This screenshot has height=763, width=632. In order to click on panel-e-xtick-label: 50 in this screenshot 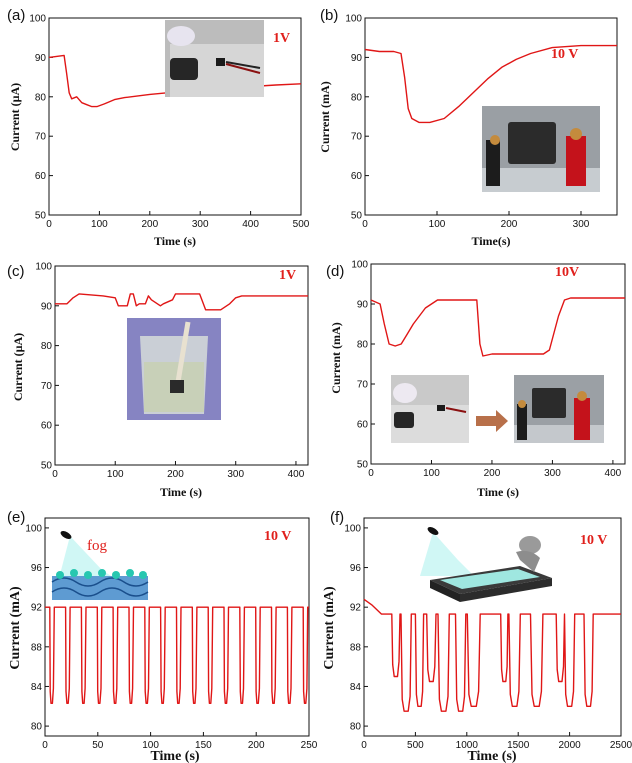, I will do `click(98, 745)`.